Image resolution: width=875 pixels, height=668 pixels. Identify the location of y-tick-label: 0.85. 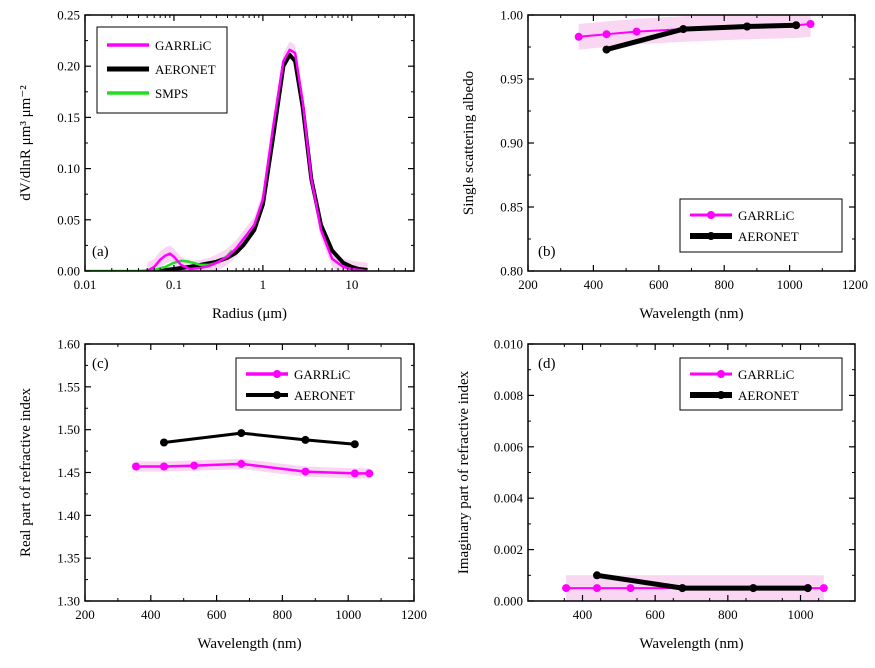
(511, 207).